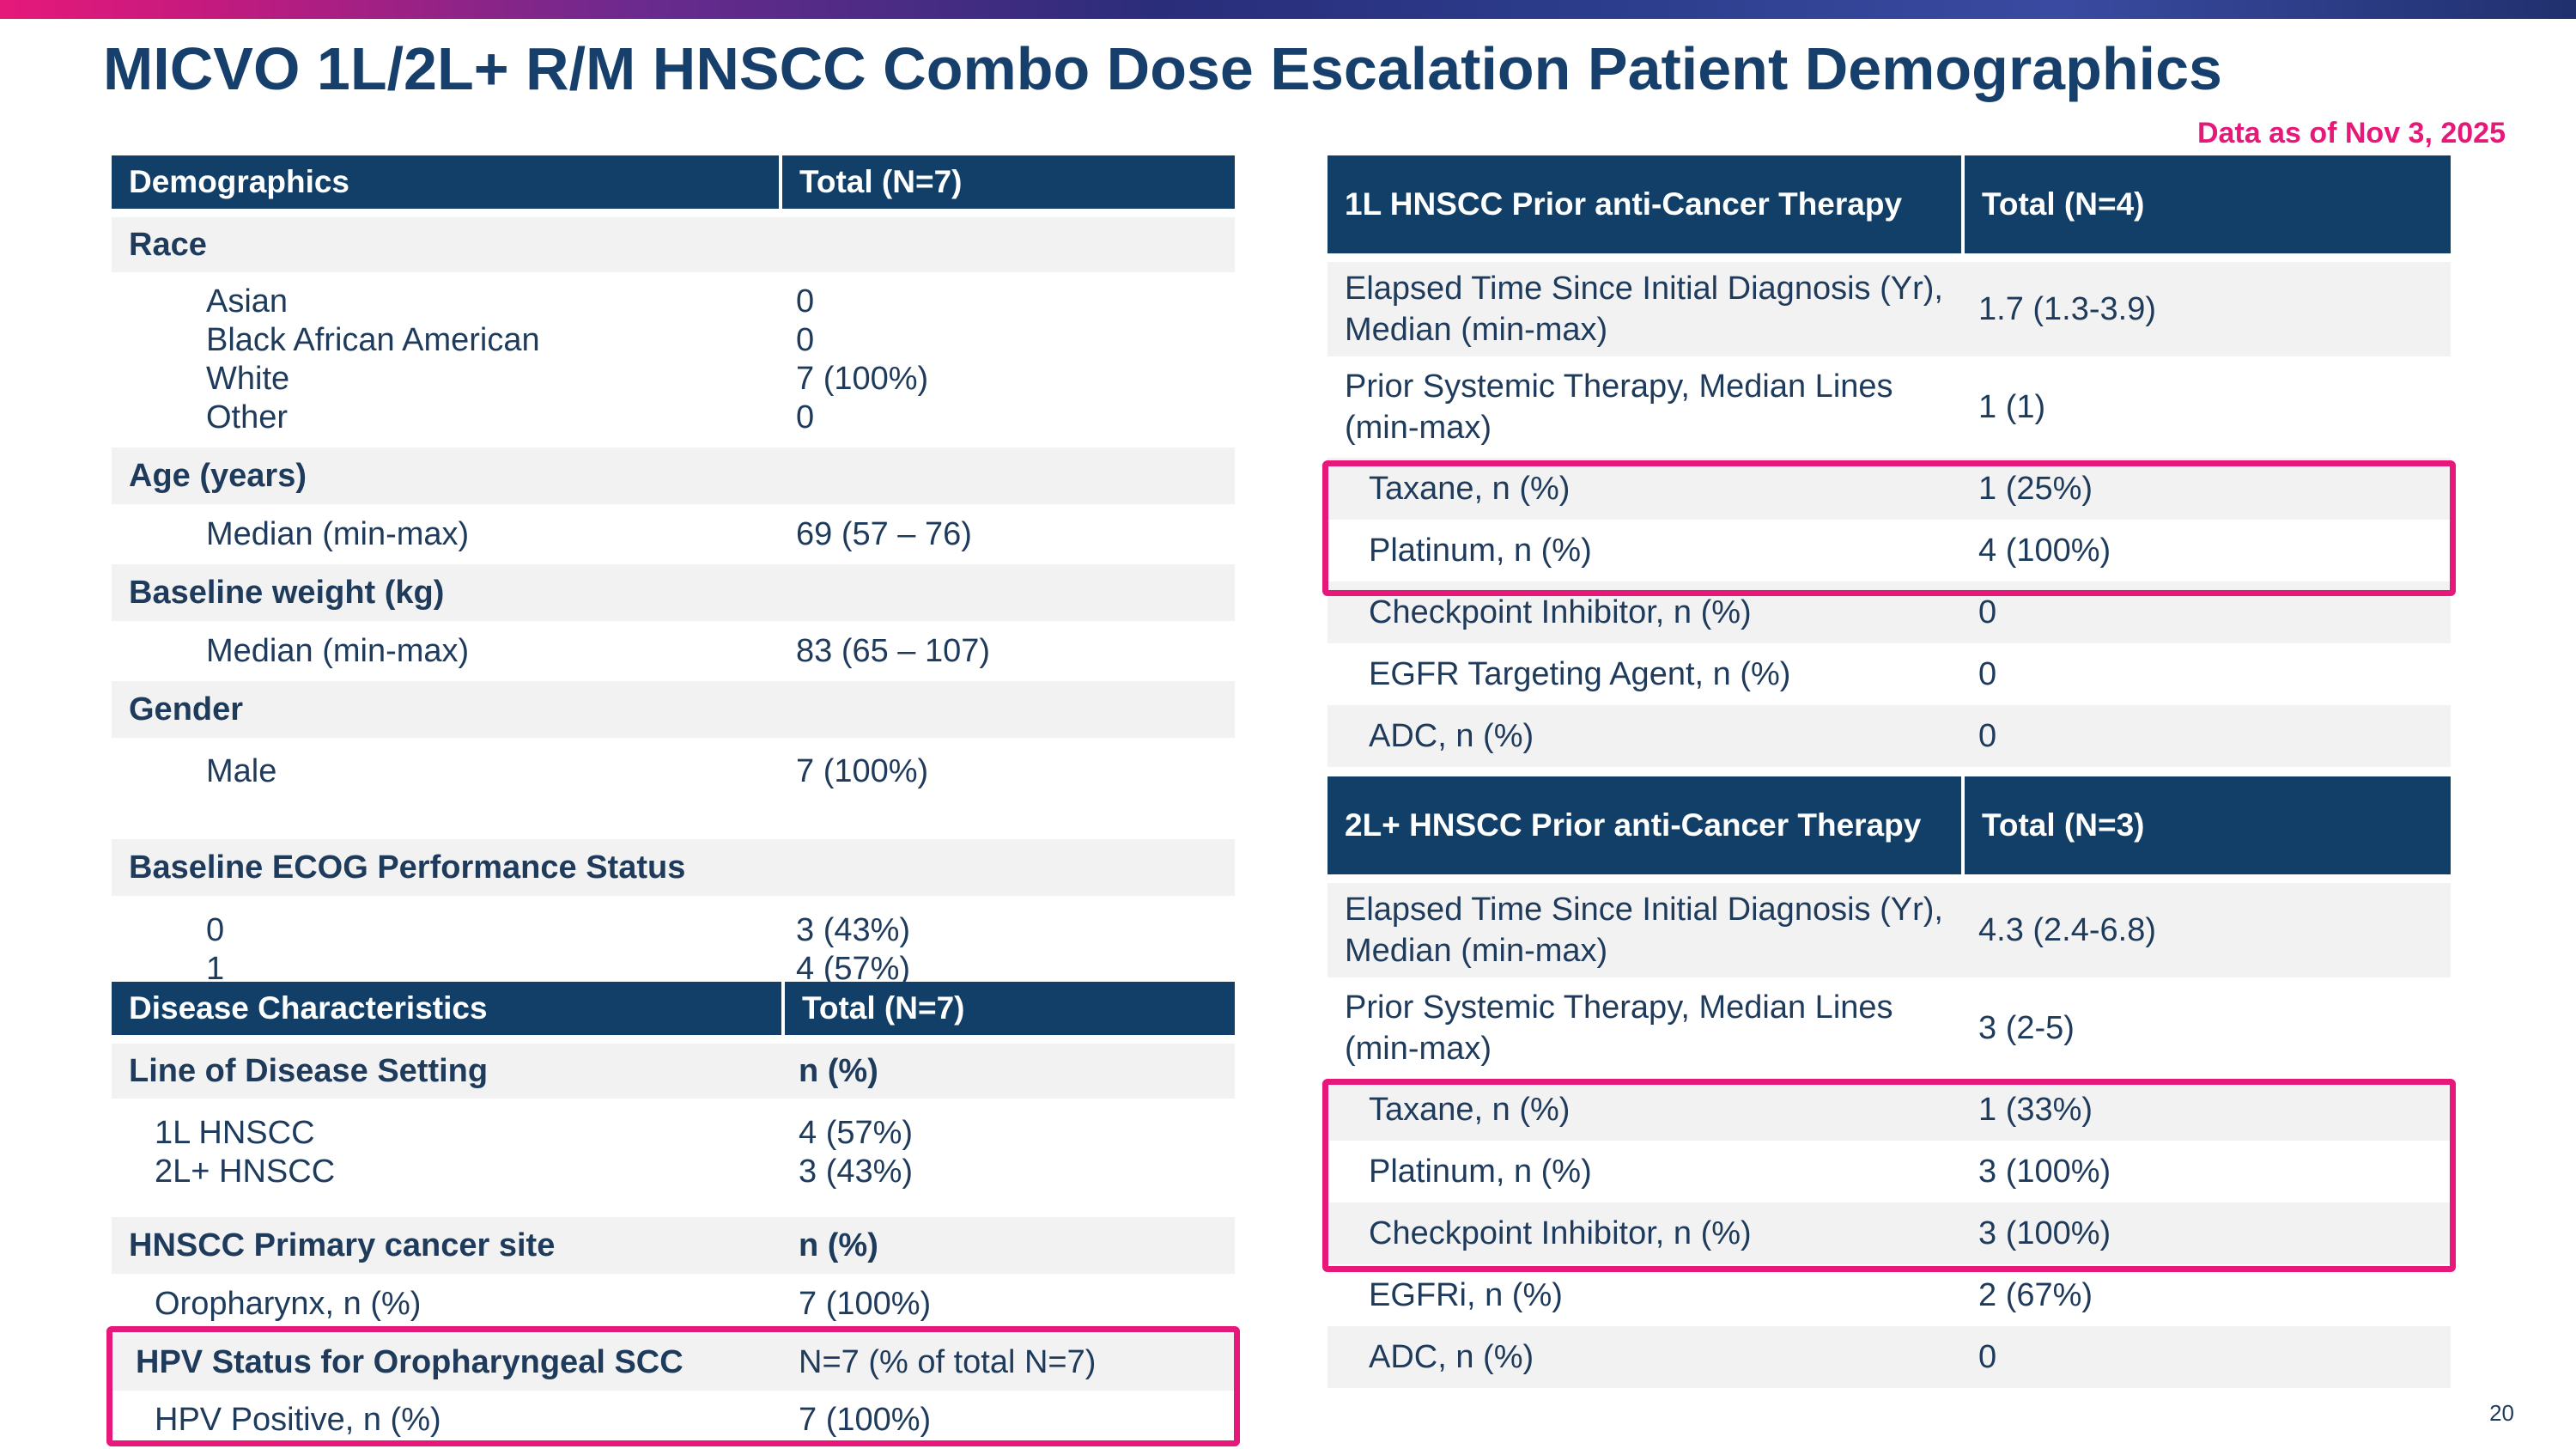 The image size is (2576, 1449). What do you see at coordinates (856, 1172) in the screenshot?
I see `line-value-2l: 3 (43%)` at bounding box center [856, 1172].